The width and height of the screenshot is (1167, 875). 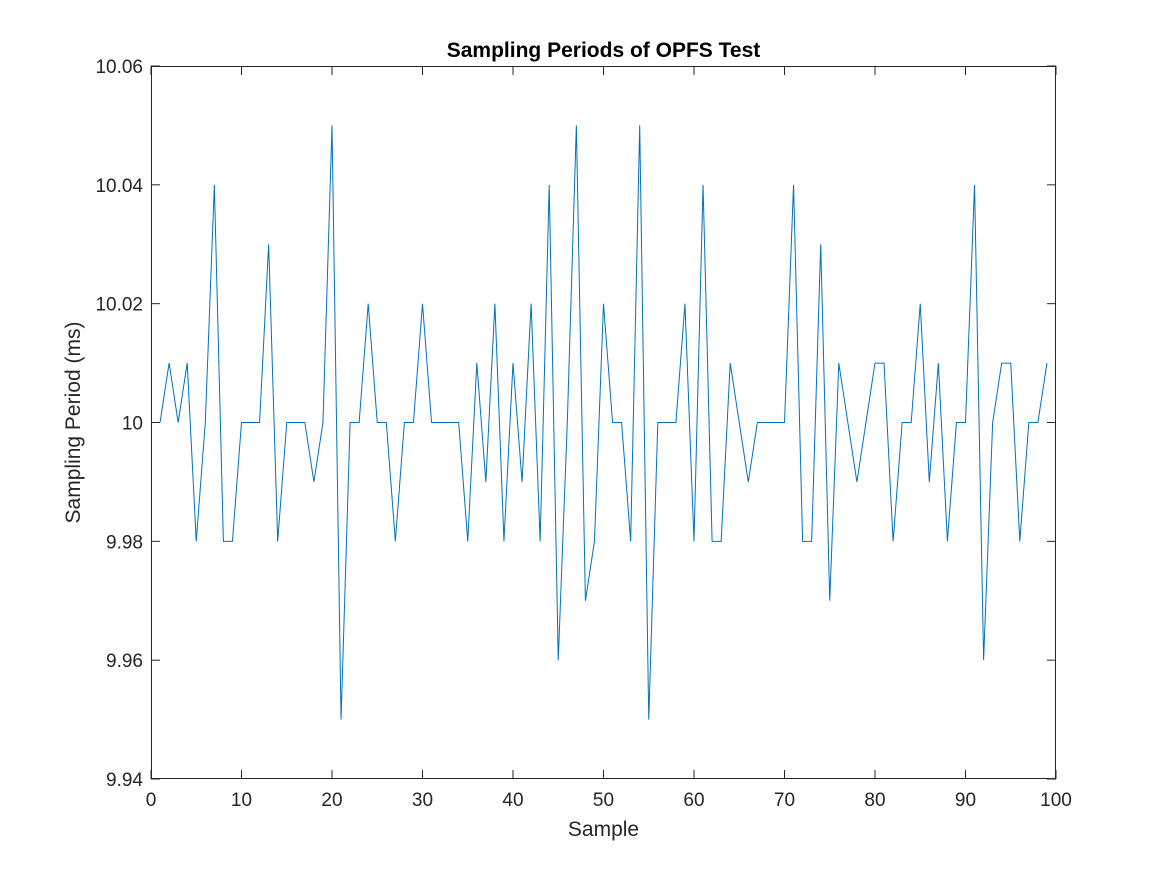 What do you see at coordinates (1056, 800) in the screenshot?
I see `x-tick-label: 100` at bounding box center [1056, 800].